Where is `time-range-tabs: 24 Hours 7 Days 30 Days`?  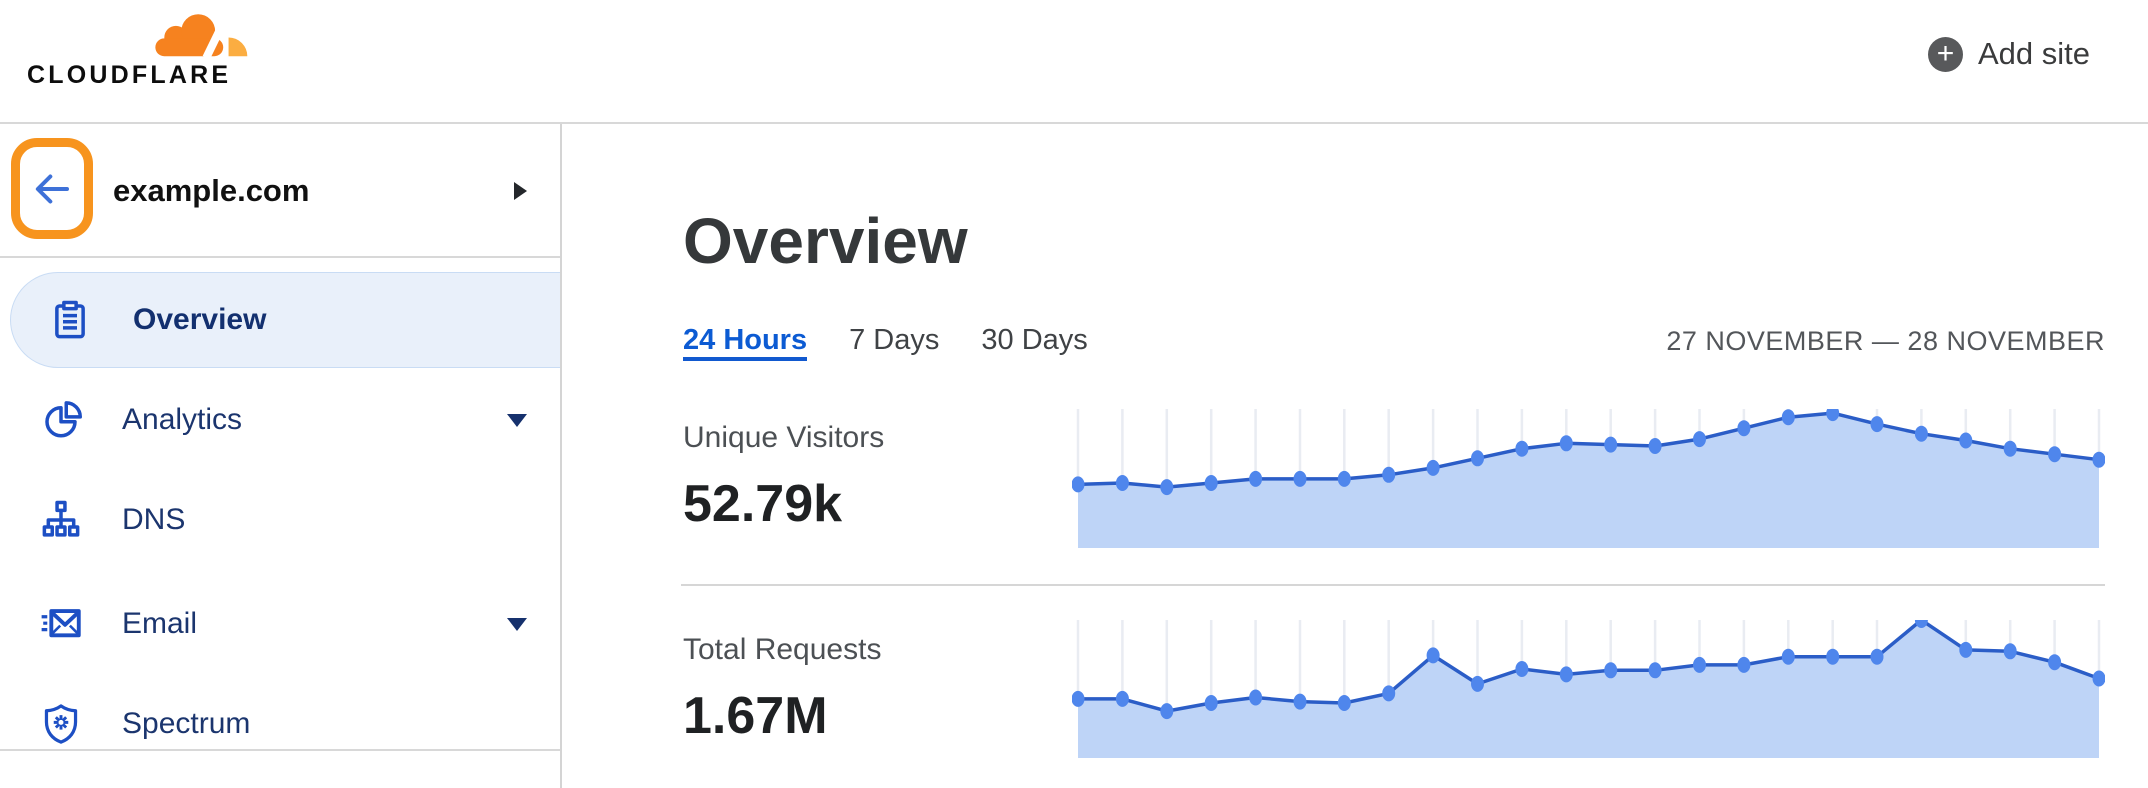
time-range-tabs: 24 Hours 7 Days 30 Days is located at coordinates (885, 342).